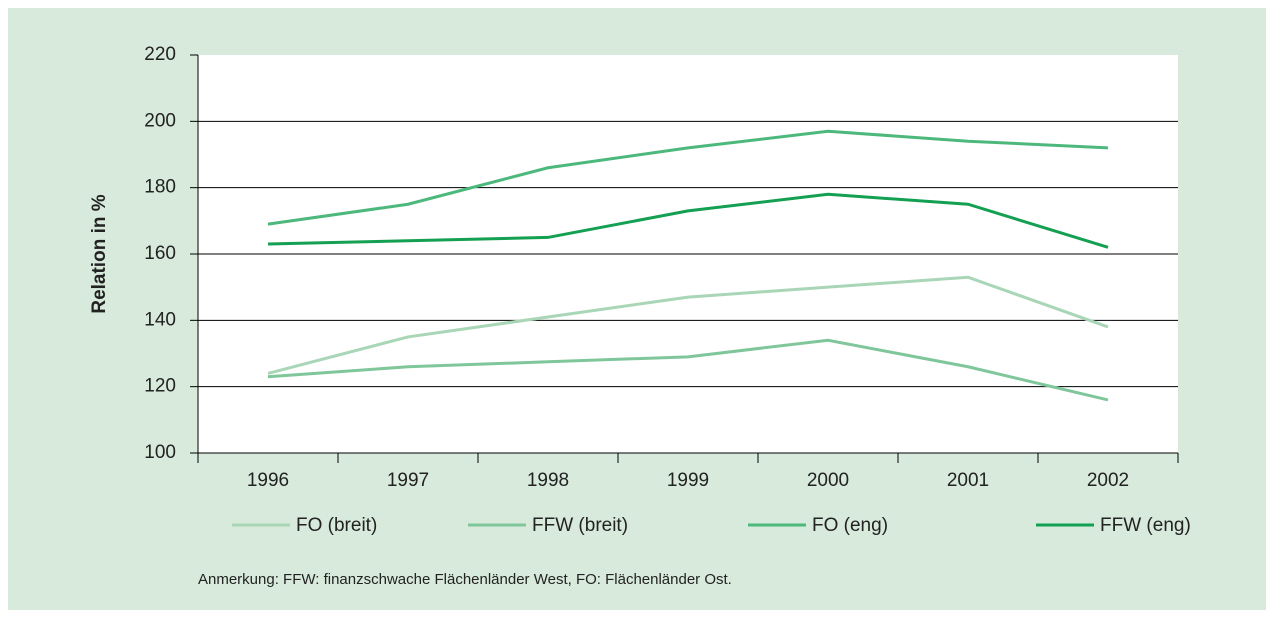  What do you see at coordinates (160, 452) in the screenshot?
I see `y-tick-label: 100` at bounding box center [160, 452].